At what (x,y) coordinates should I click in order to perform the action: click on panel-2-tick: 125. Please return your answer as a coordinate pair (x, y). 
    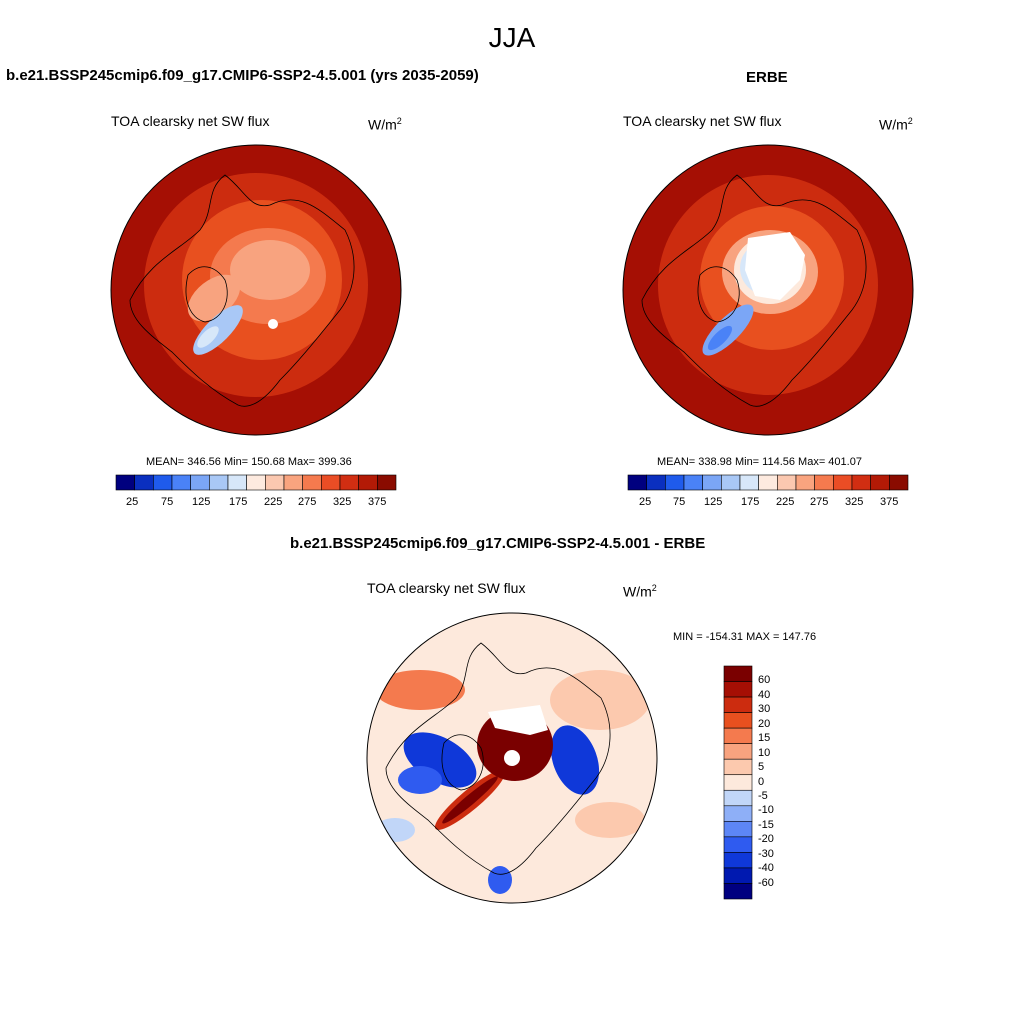
    Looking at the image, I should click on (713, 502).